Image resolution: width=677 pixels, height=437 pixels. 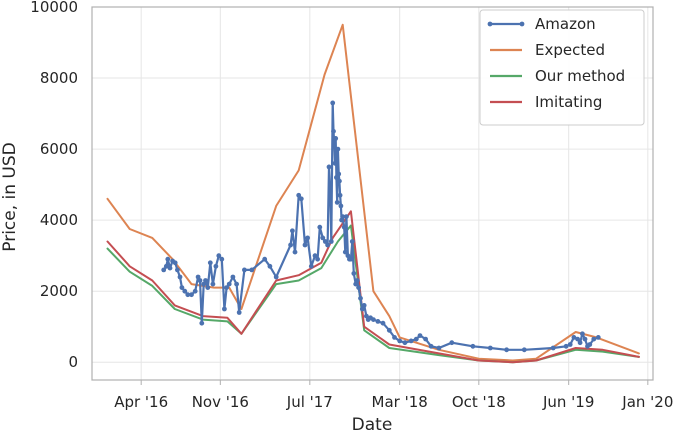 What do you see at coordinates (59, 220) in the screenshot?
I see `y-tick-label: 4000` at bounding box center [59, 220].